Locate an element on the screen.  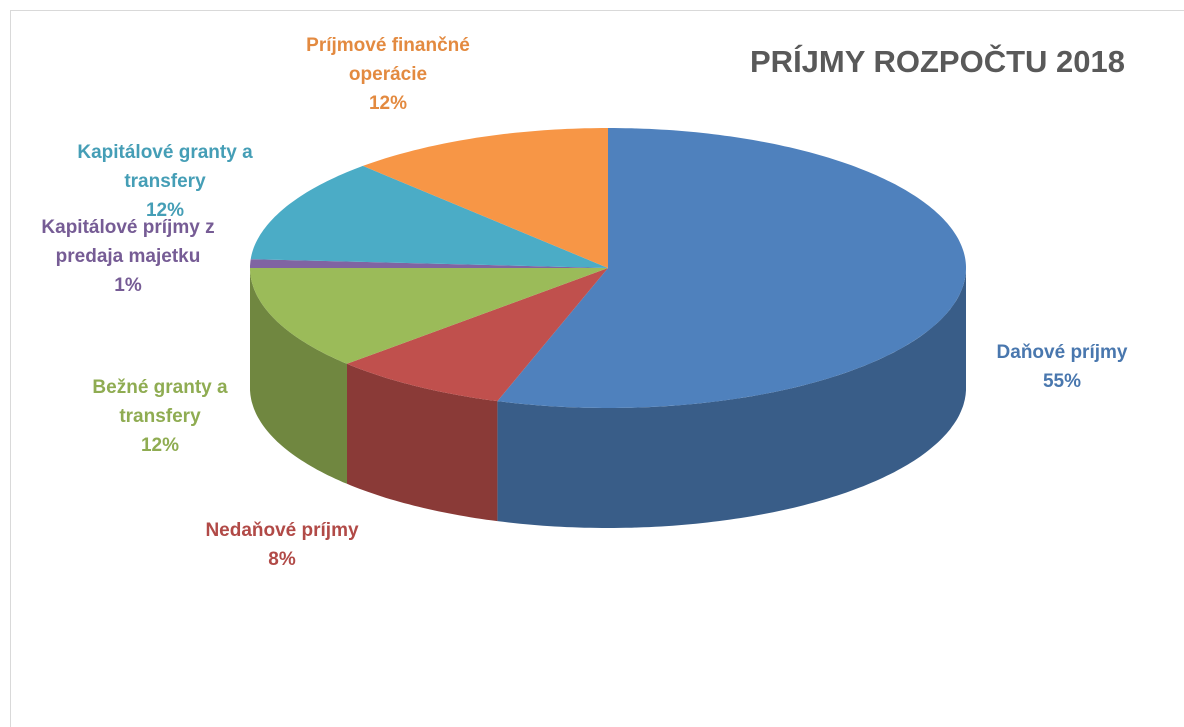
category-label: Bežné granty a transfery is located at coordinates (160, 402).